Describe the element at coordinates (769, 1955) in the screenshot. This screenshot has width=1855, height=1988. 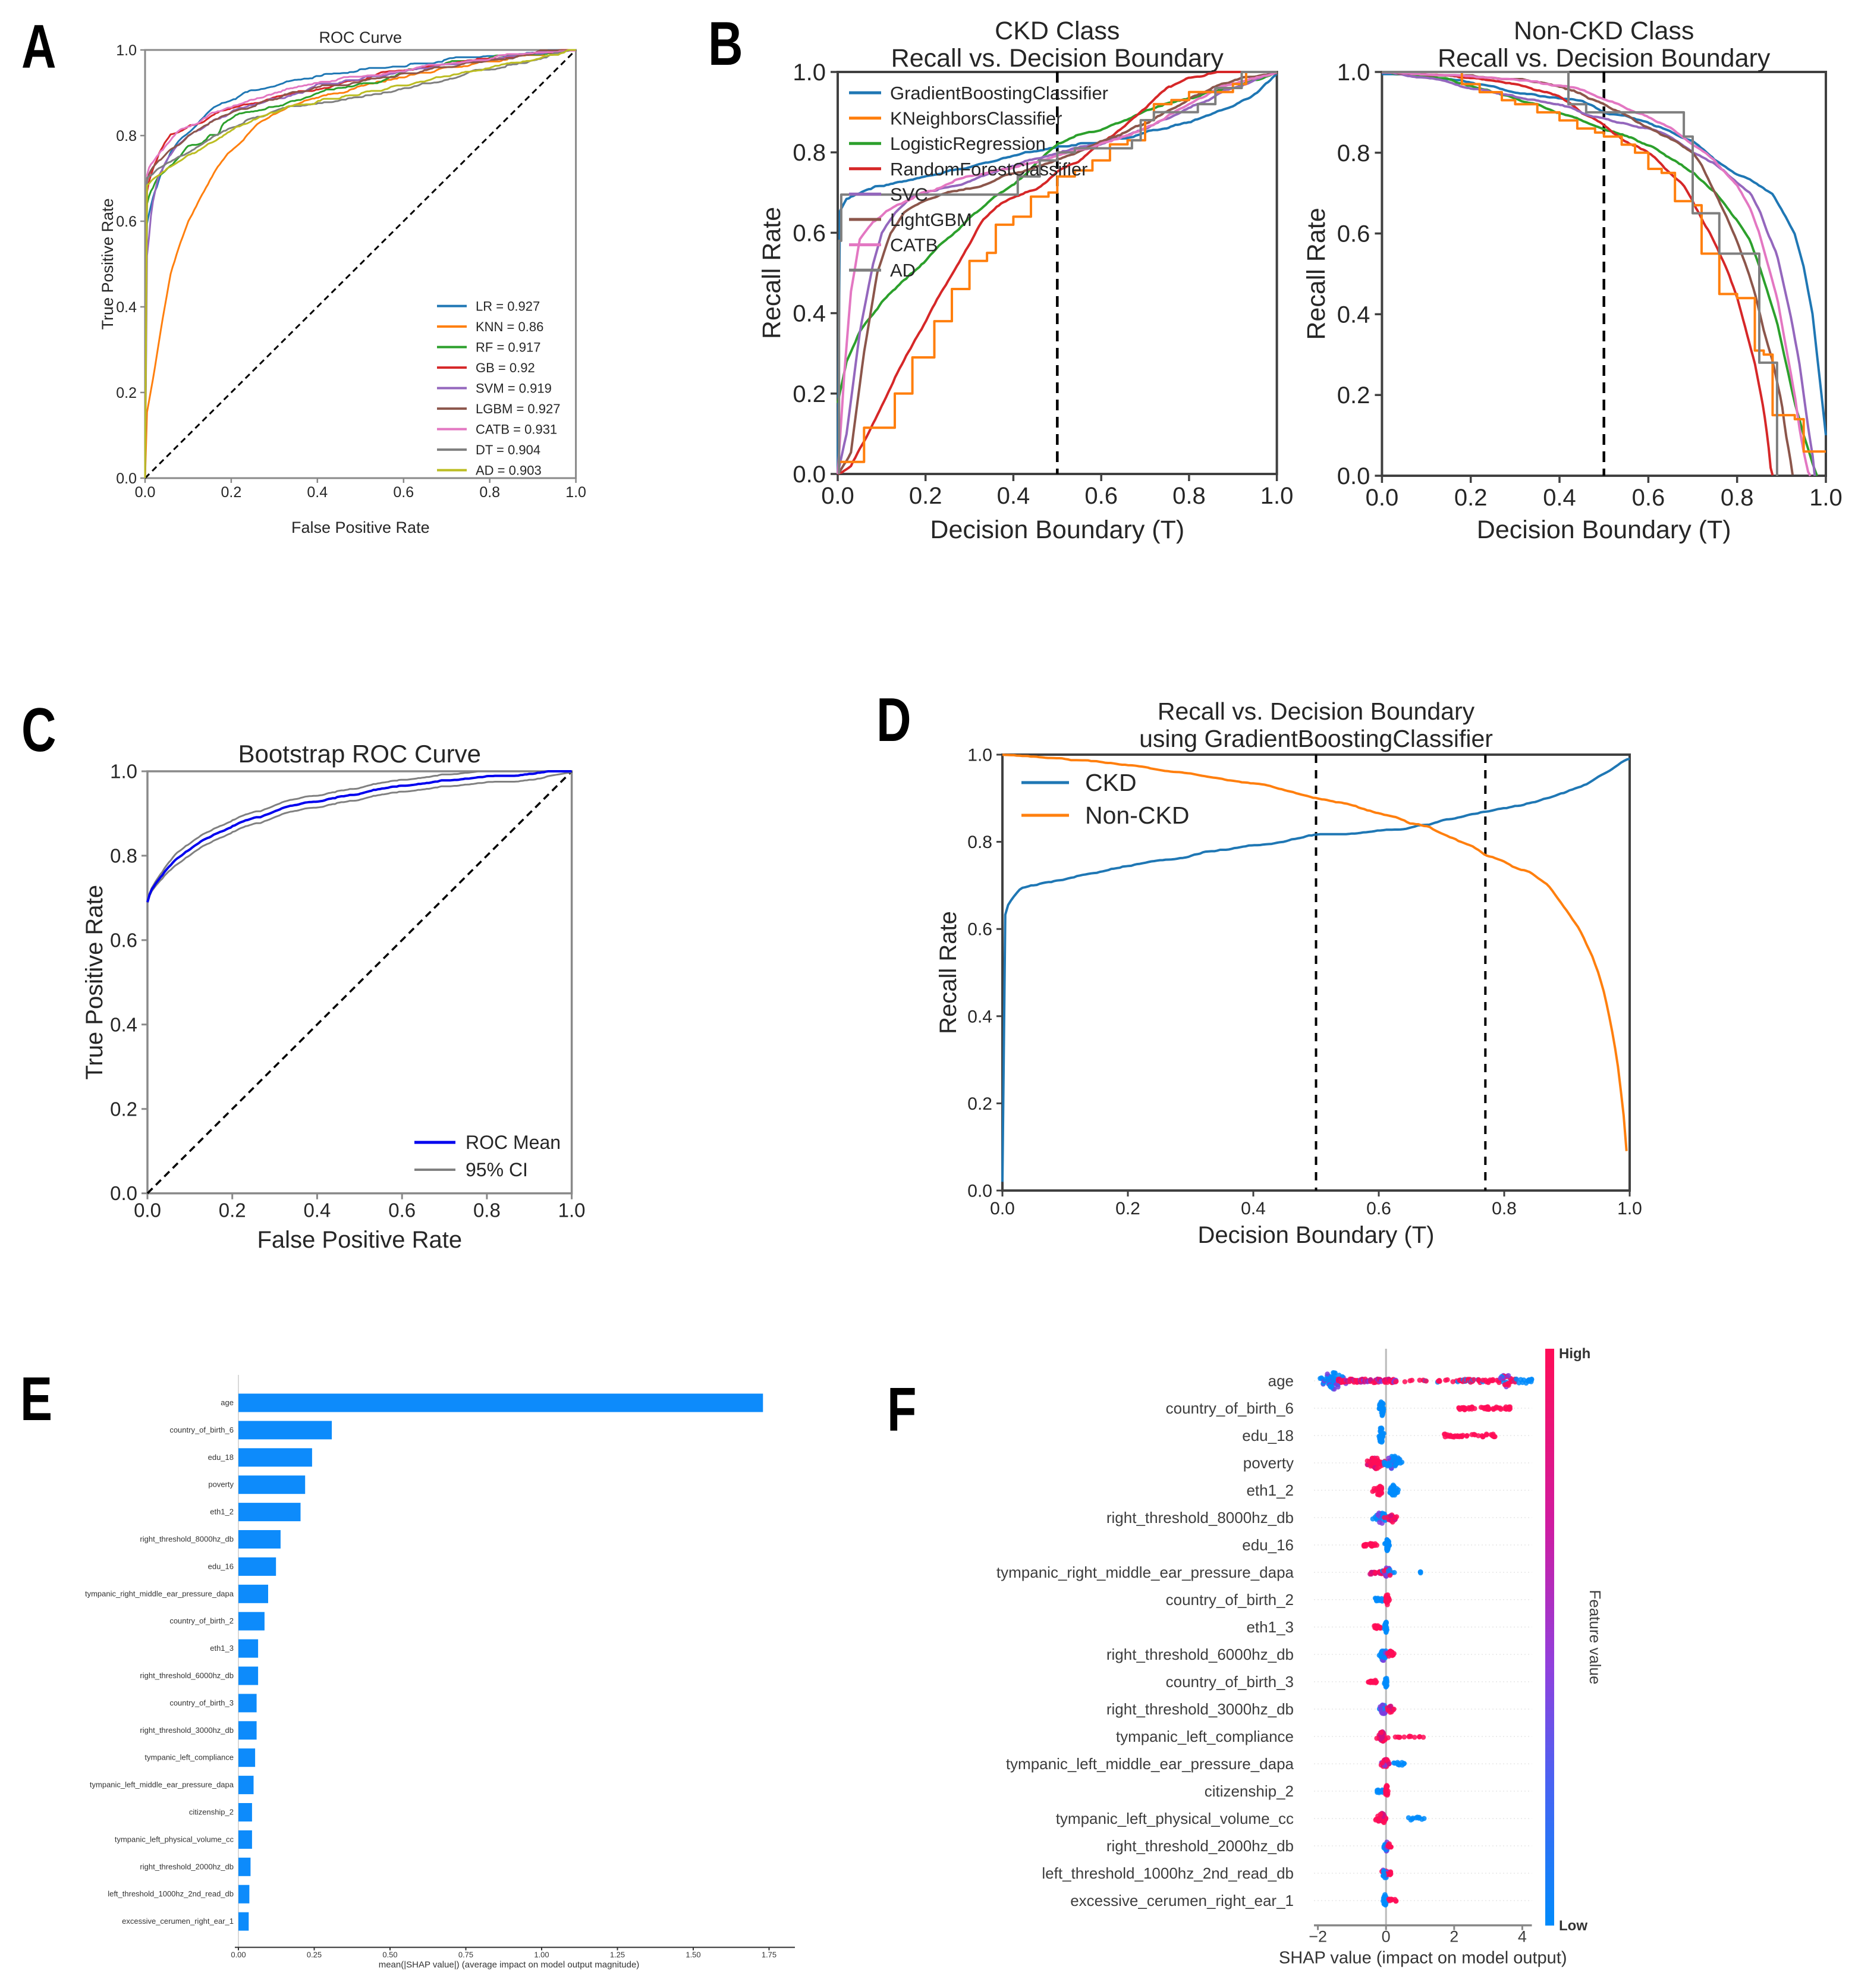
I see `svg-text: 1.75` at that location.